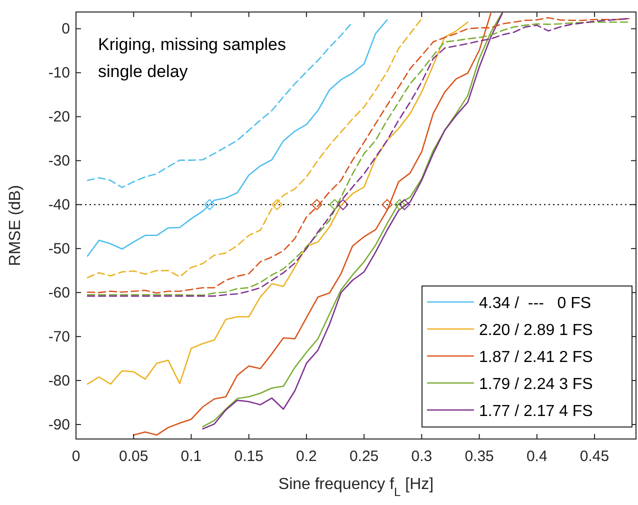  Describe the element at coordinates (536, 384) in the screenshot. I see `legend-label: 1.79 / 2.24 3 FS` at that location.